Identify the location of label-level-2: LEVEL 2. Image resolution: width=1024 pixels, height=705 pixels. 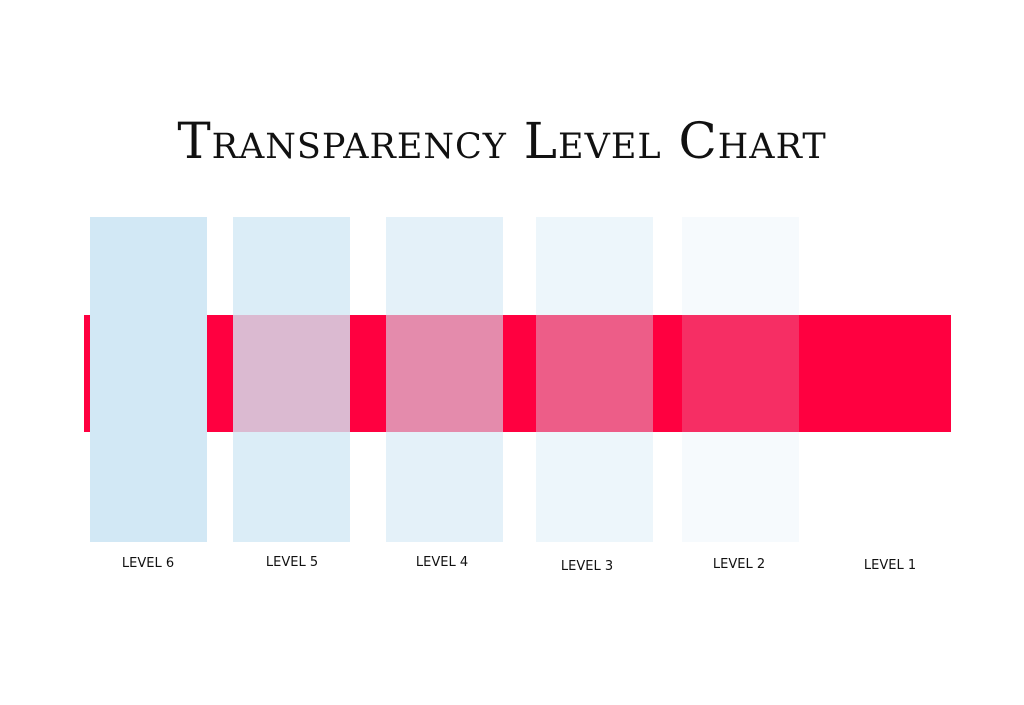
(739, 564).